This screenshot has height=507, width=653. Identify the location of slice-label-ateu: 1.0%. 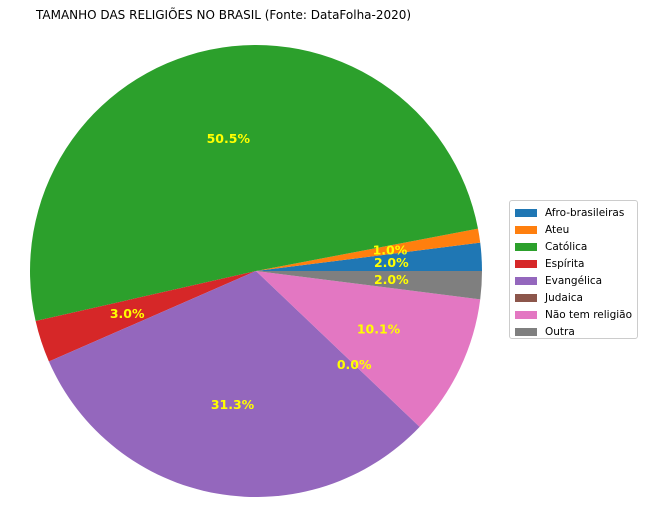
(390, 249).